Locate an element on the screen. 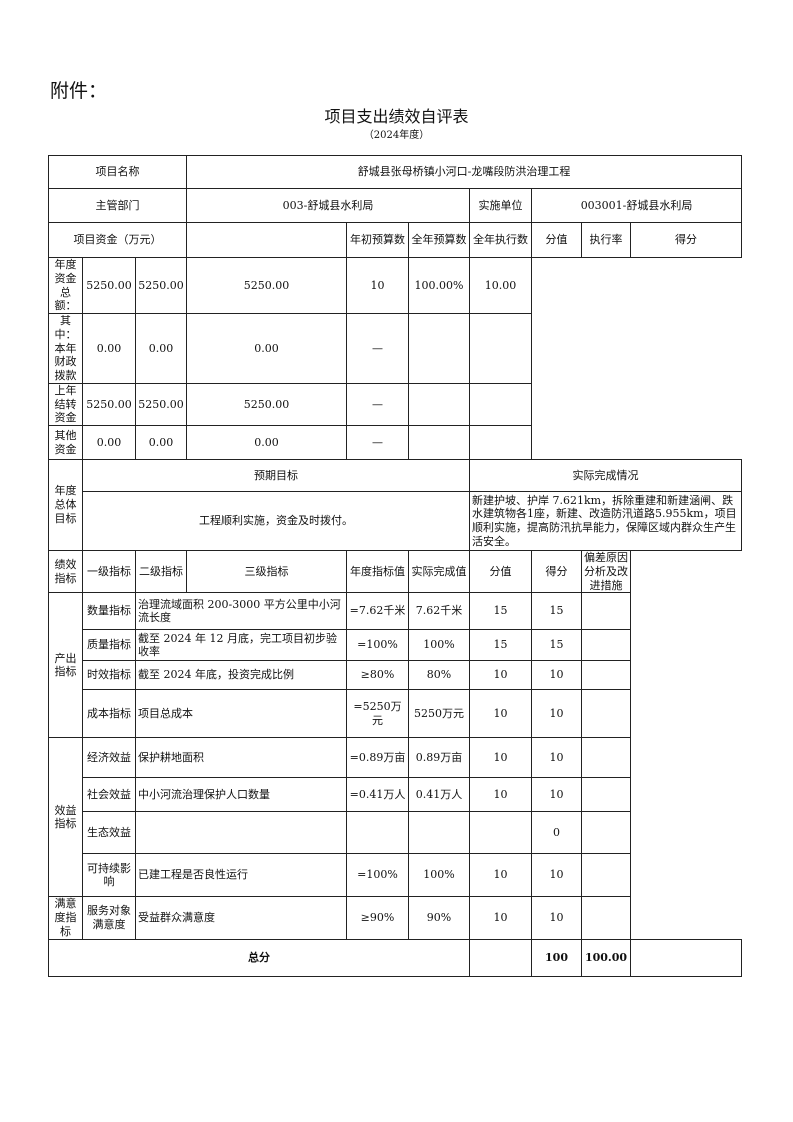 Image resolution: width=793 pixels, height=1122 pixels. total-score: 100 is located at coordinates (557, 957).